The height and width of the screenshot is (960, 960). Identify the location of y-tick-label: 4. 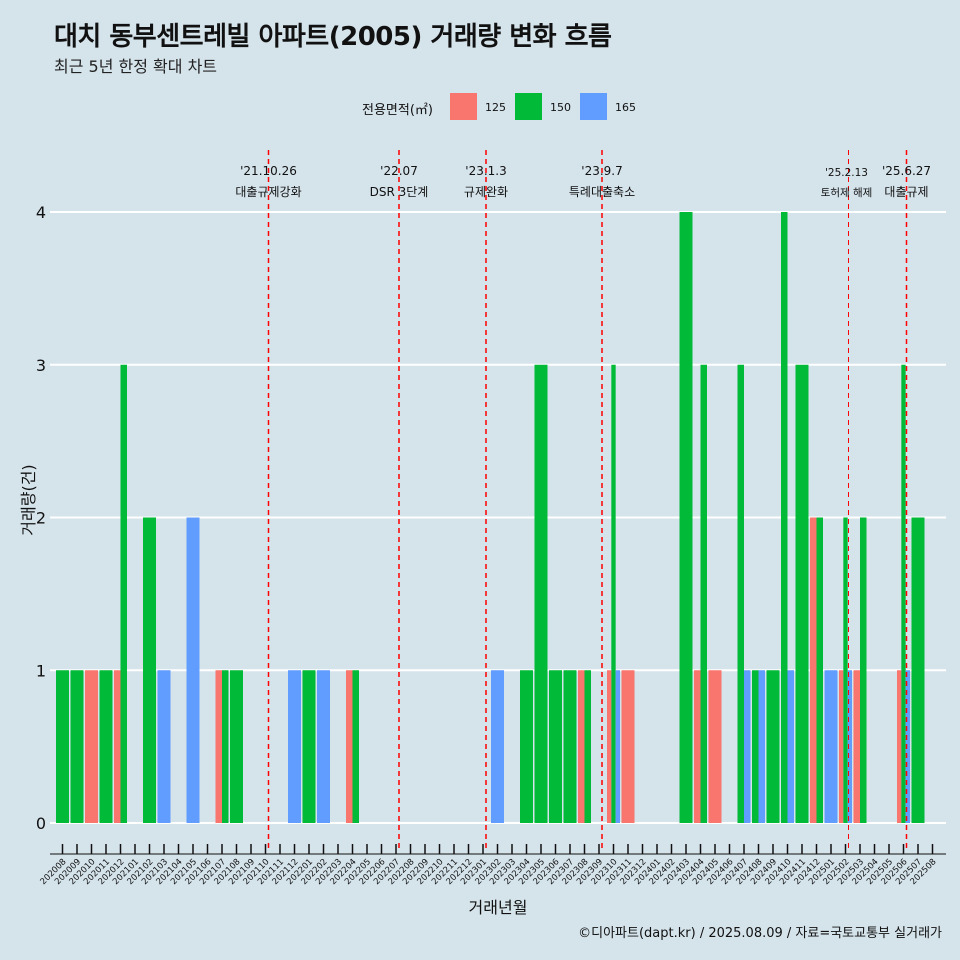
(41, 212).